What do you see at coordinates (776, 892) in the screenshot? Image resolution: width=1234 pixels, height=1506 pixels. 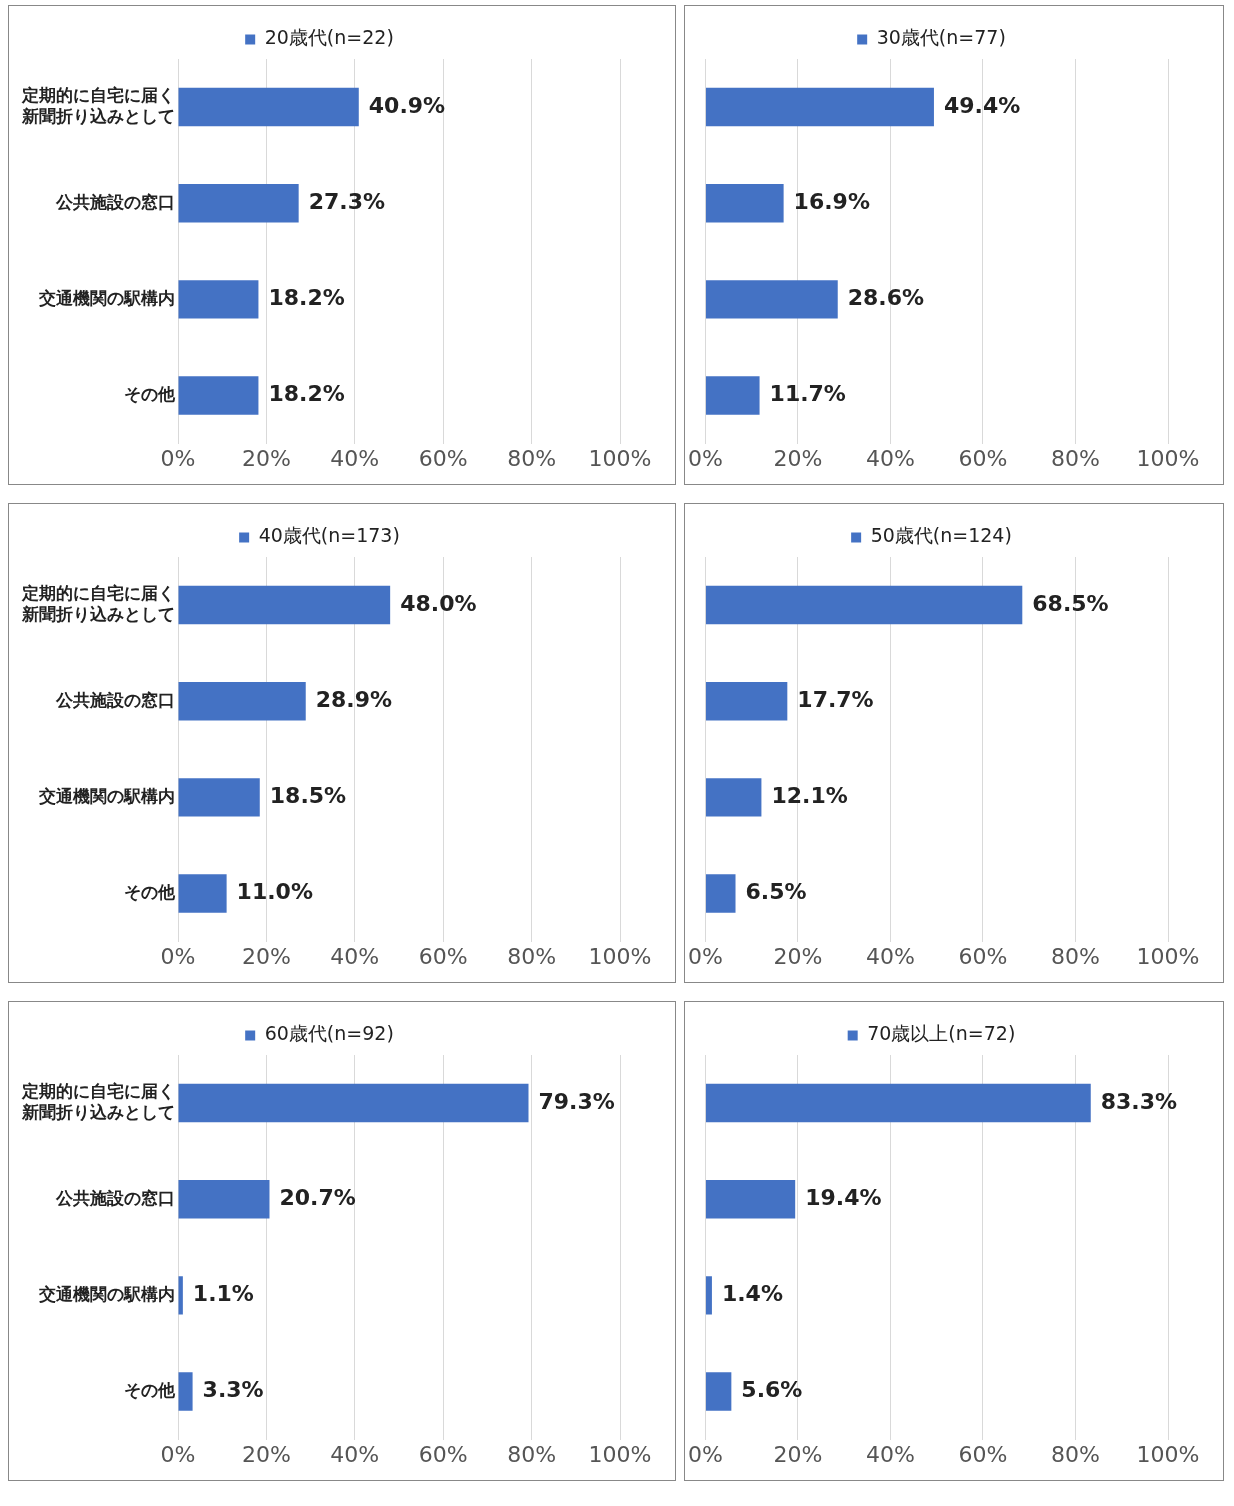 I see `data-label: 6.5%` at bounding box center [776, 892].